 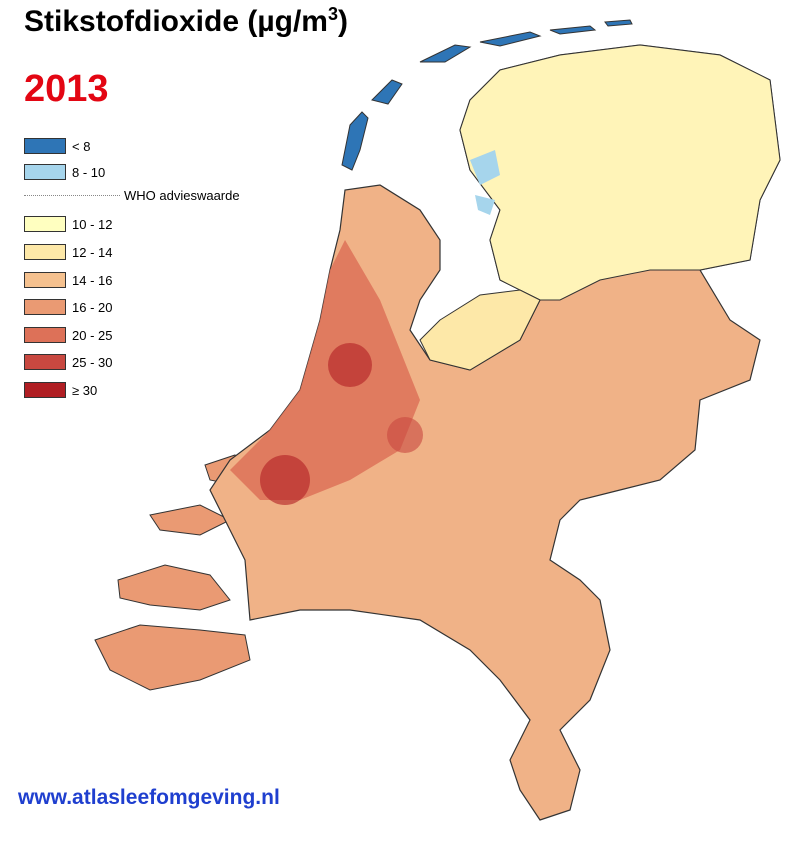 I want to click on legend-label: ≥ 30, so click(x=85, y=390).